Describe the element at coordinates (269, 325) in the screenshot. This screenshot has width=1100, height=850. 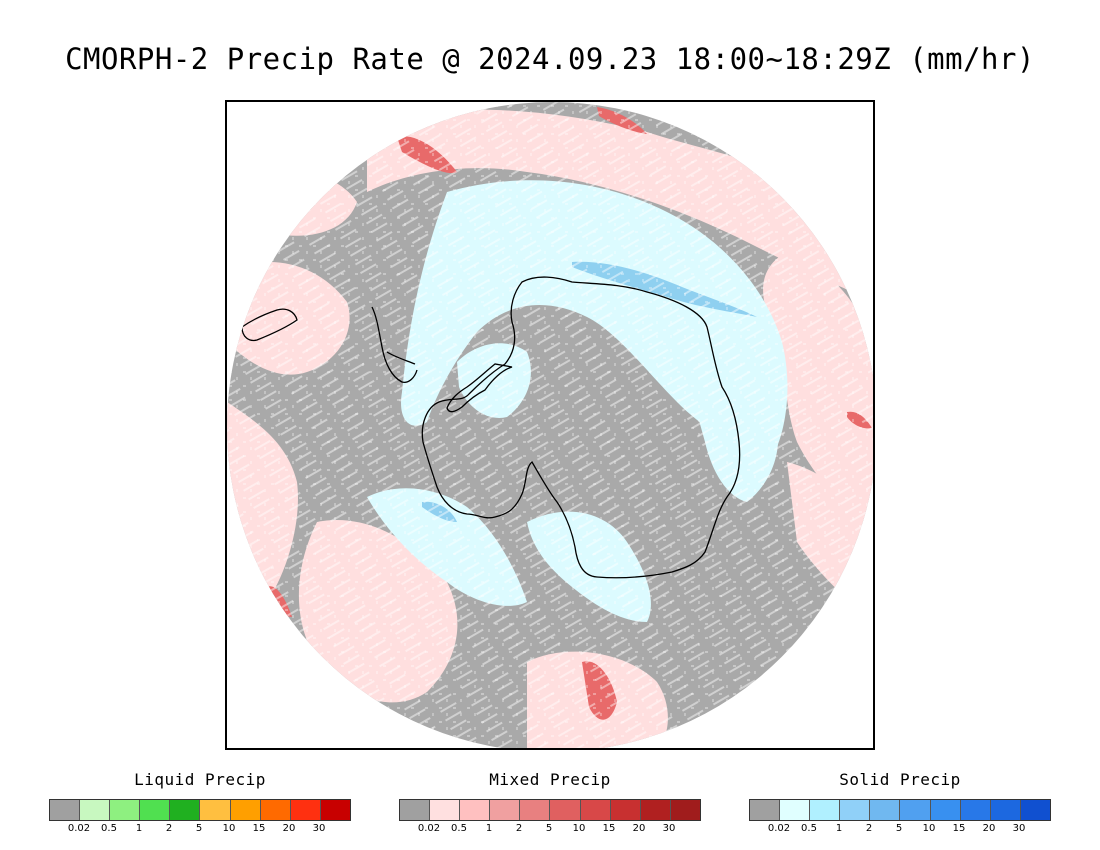
I see `new-zealand-coastline` at that location.